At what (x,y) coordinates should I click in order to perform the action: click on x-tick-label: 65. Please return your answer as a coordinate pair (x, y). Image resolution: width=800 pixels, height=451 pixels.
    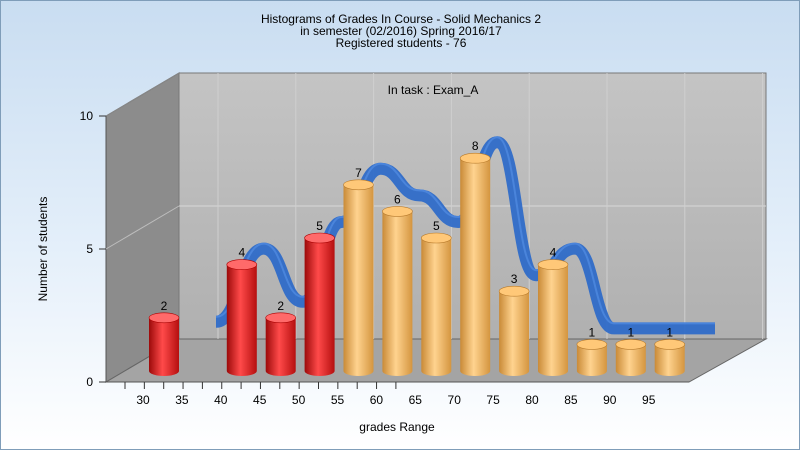
    Looking at the image, I should click on (416, 400).